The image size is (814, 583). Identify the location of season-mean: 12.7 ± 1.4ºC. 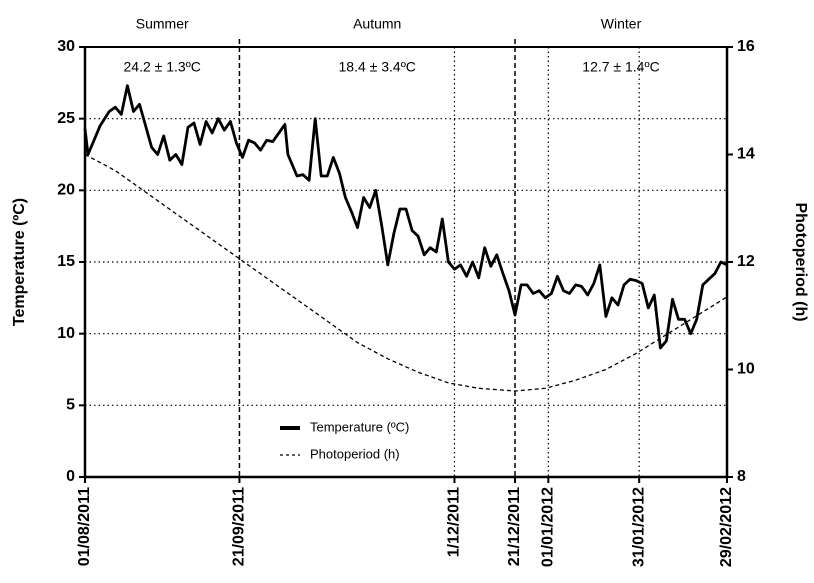
(620, 67).